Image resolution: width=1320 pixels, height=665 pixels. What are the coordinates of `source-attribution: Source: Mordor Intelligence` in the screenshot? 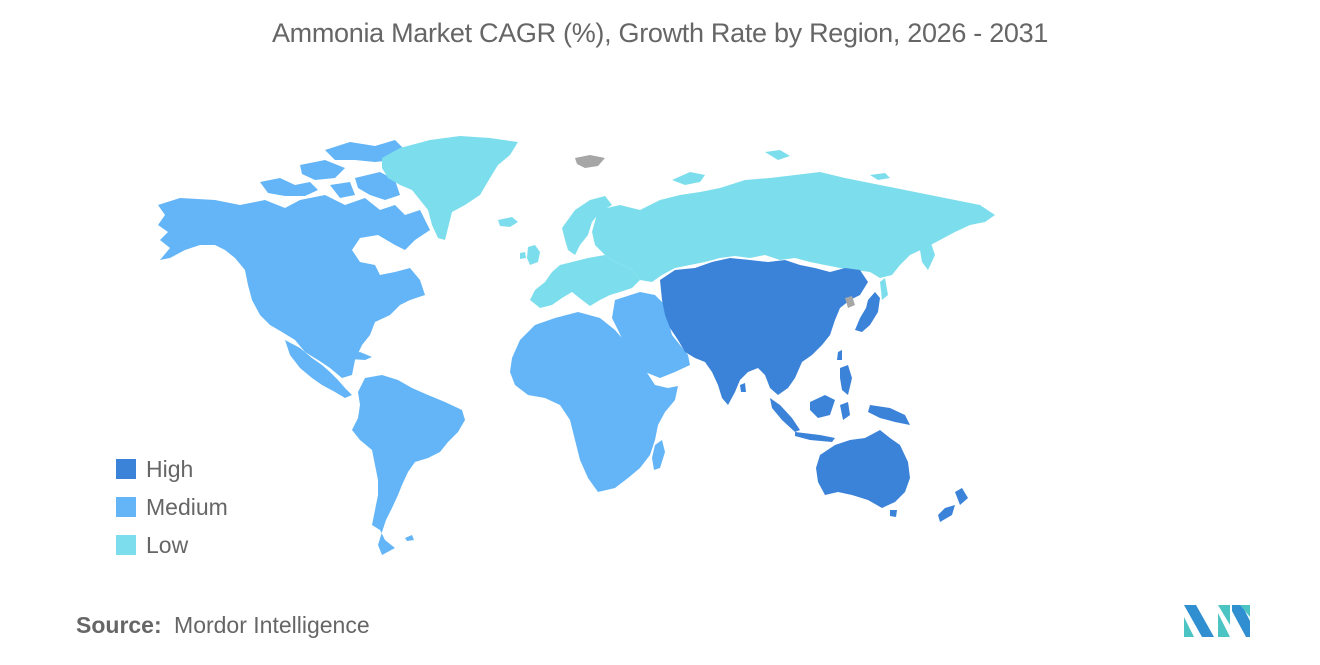 It's located at (223, 625).